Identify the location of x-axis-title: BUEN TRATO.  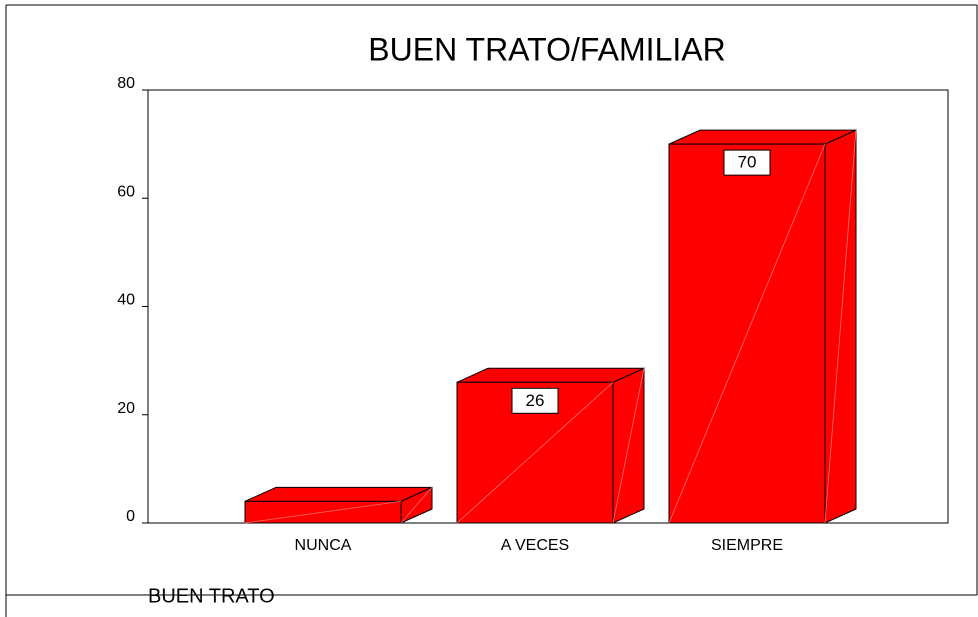
(211, 596).